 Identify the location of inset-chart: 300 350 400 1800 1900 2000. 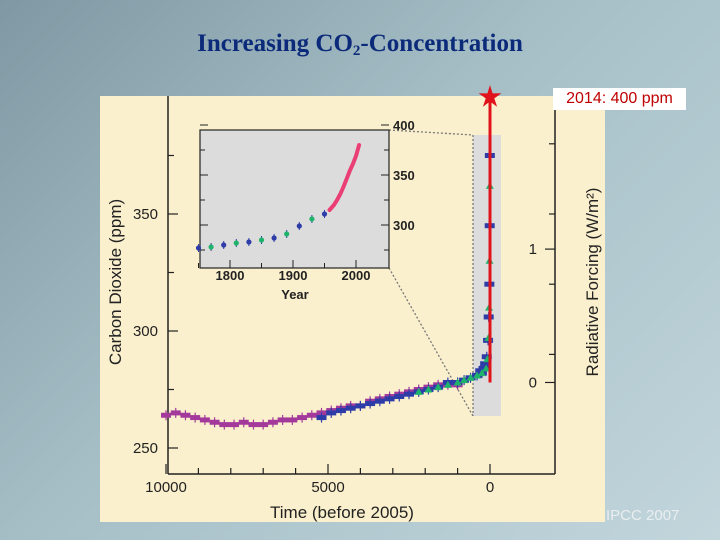
(305, 200).